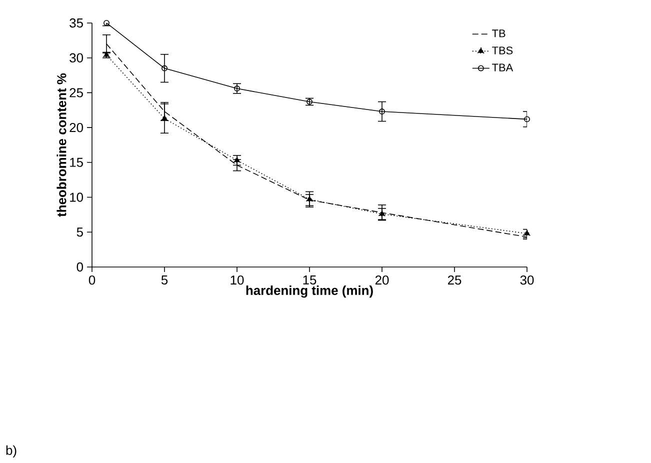  What do you see at coordinates (77, 127) in the screenshot?
I see `y-tick-label: 20` at bounding box center [77, 127].